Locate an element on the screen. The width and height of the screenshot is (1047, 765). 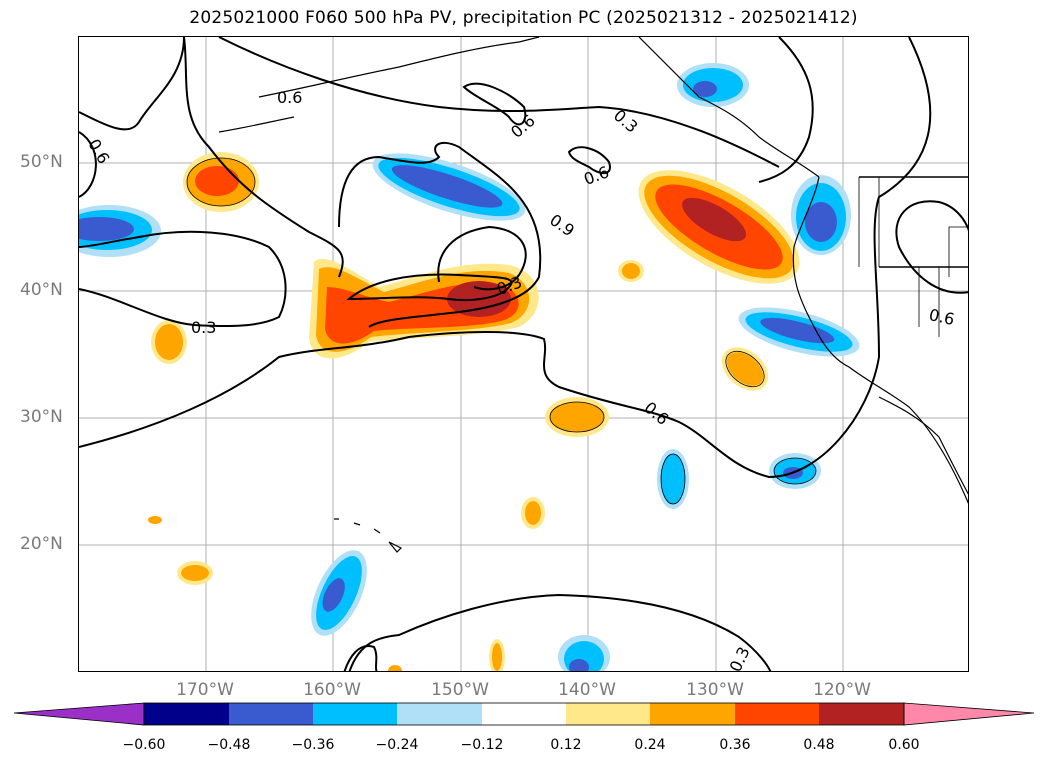
contour-0.6-nw is located at coordinates (88, 164).